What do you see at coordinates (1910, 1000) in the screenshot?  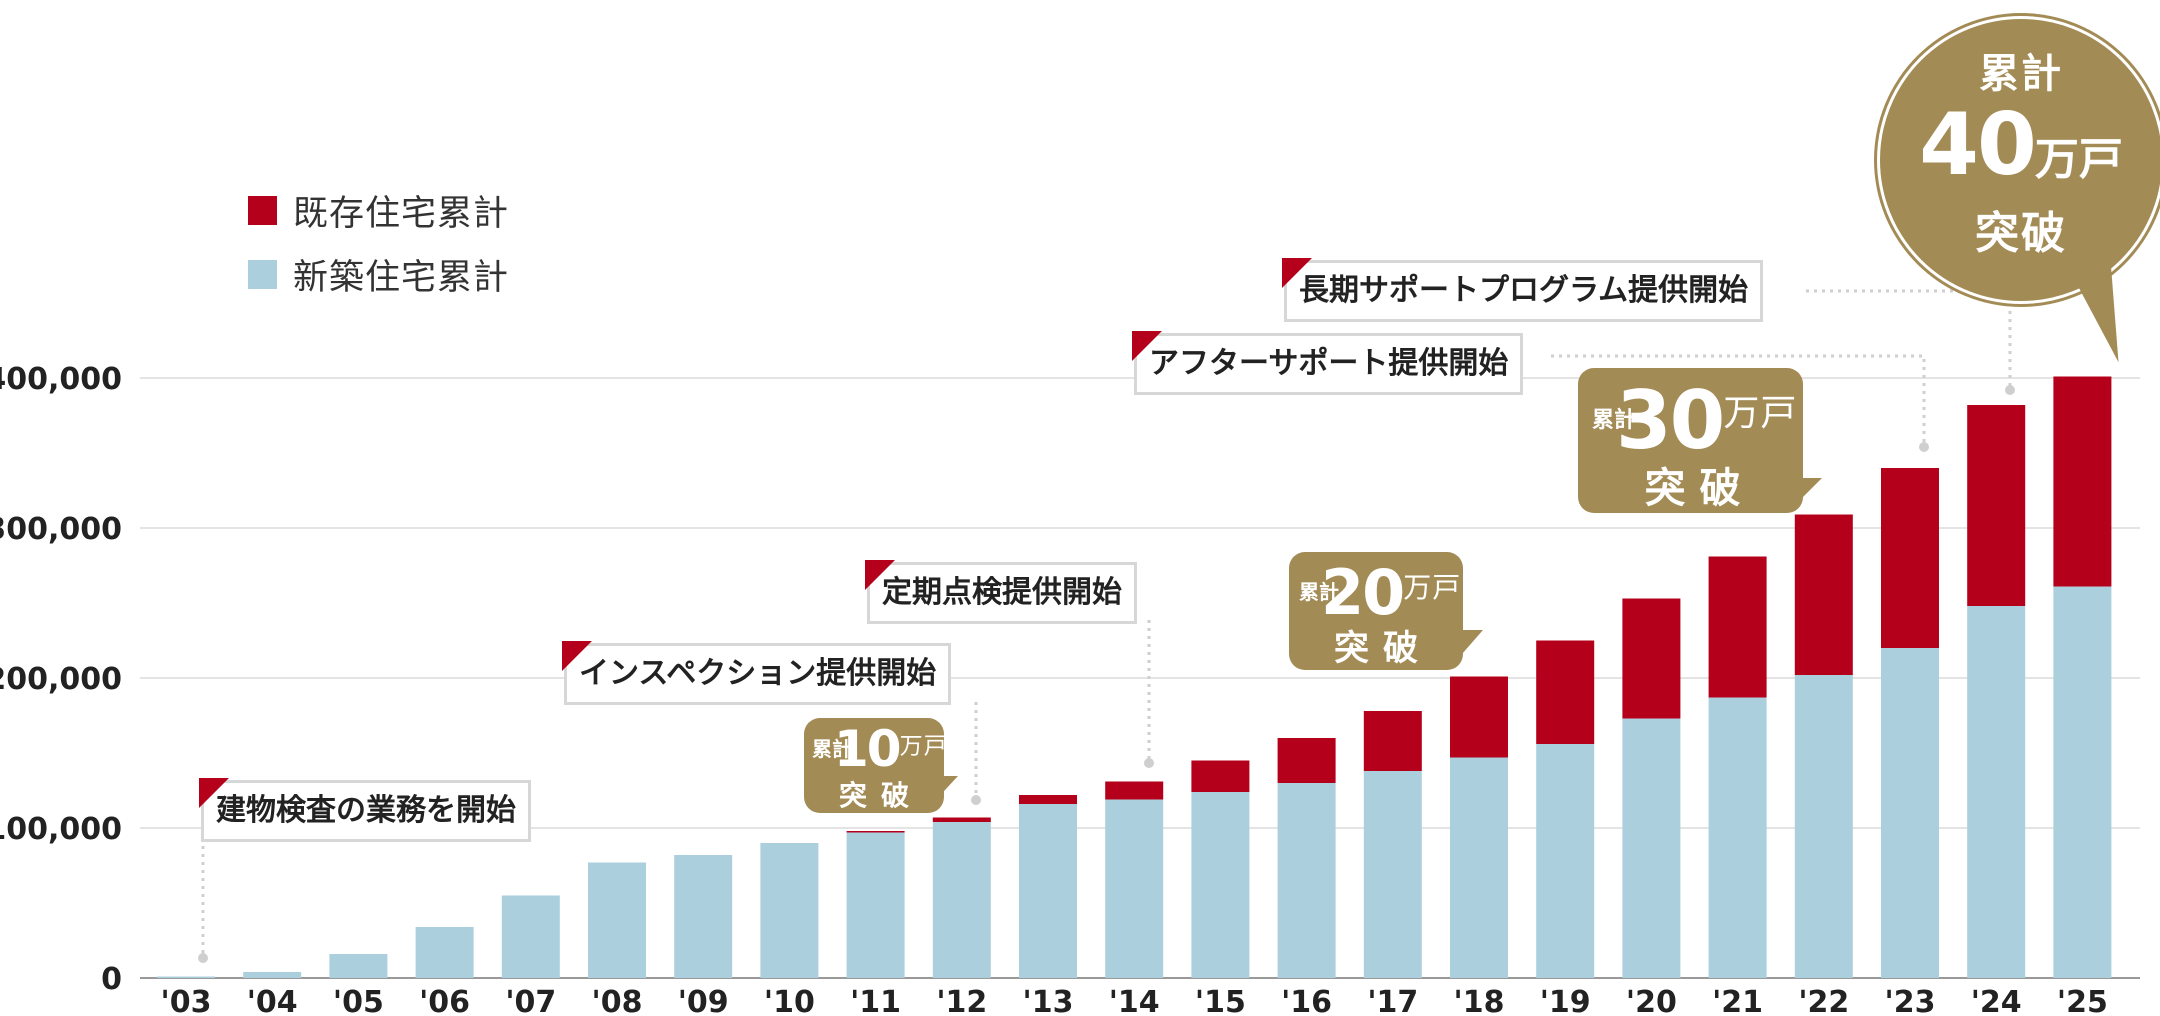 I see `x-tick-label: '23` at bounding box center [1910, 1000].